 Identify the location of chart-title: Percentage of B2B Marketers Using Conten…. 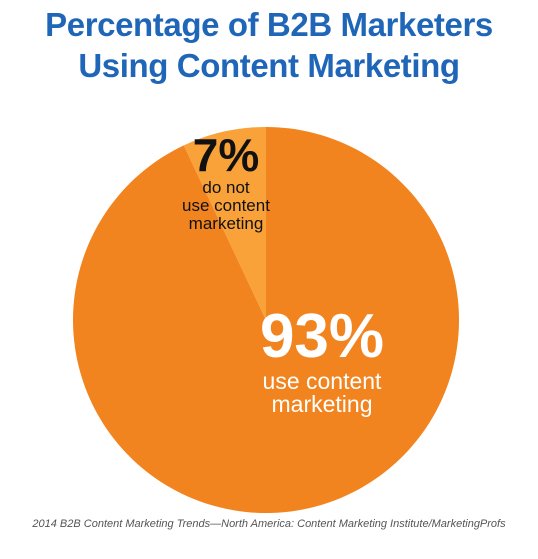
(269, 45).